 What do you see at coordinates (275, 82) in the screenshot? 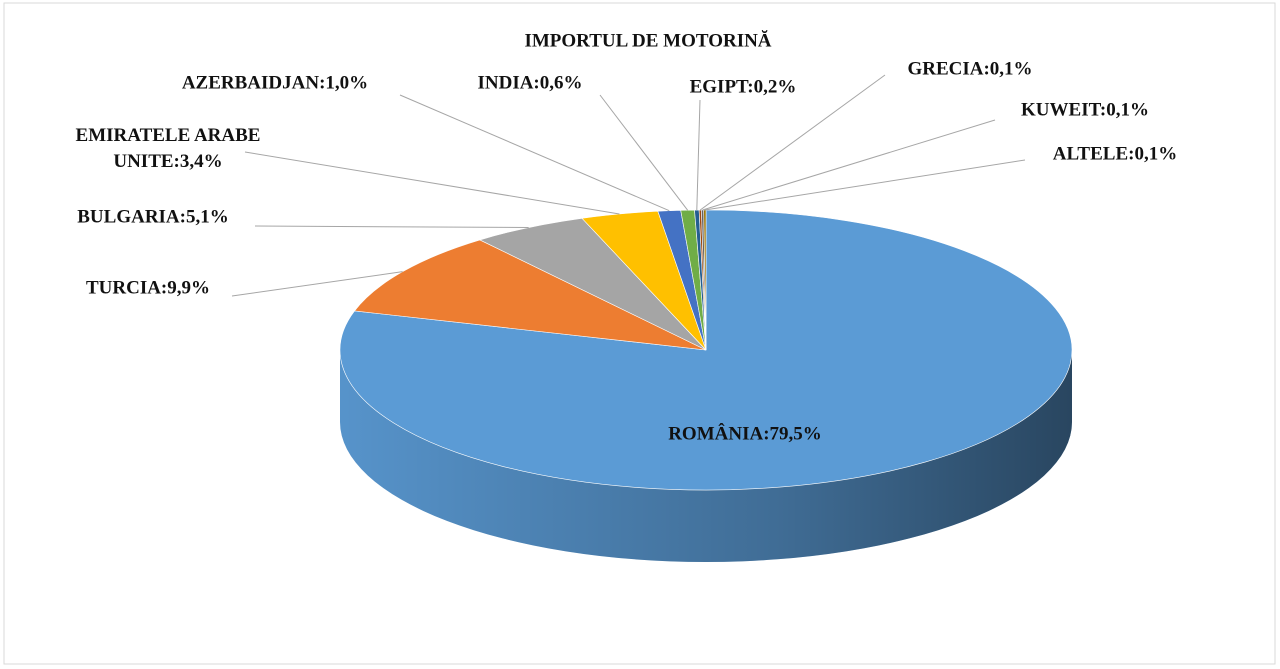
I see `data-label: AZERBAIDJAN:1,0%` at bounding box center [275, 82].